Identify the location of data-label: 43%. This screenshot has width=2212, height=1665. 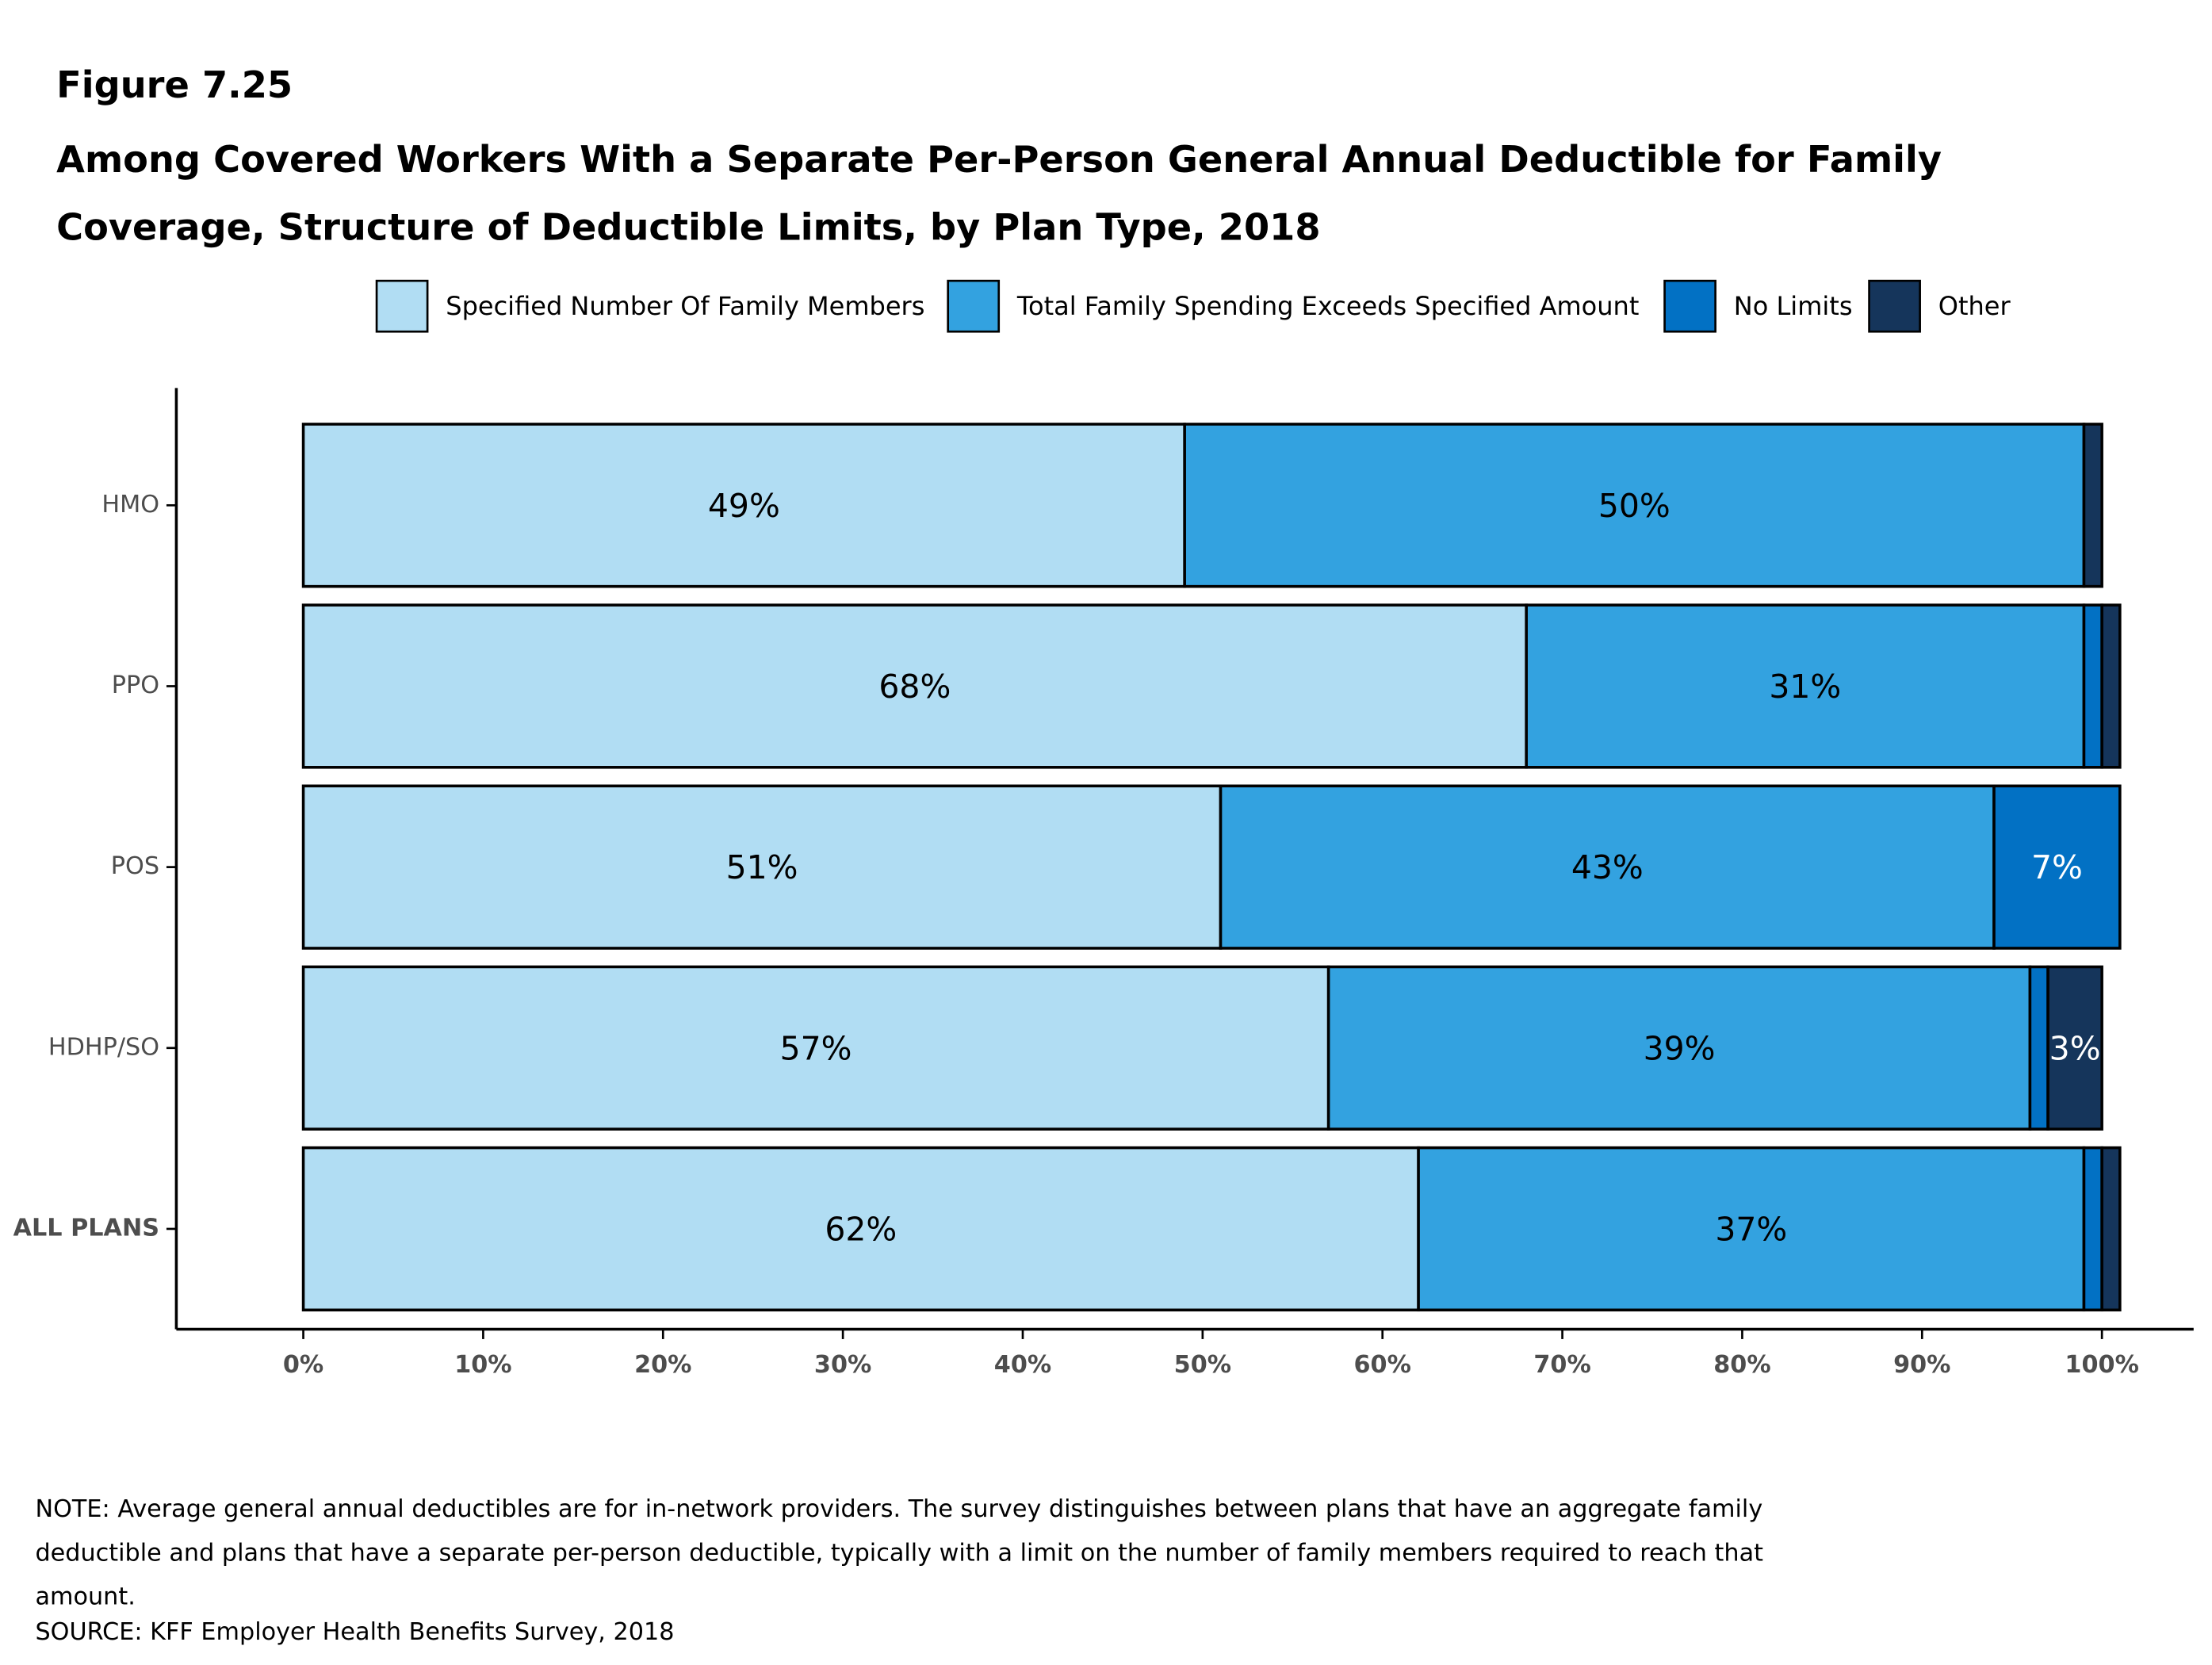
(1607, 867).